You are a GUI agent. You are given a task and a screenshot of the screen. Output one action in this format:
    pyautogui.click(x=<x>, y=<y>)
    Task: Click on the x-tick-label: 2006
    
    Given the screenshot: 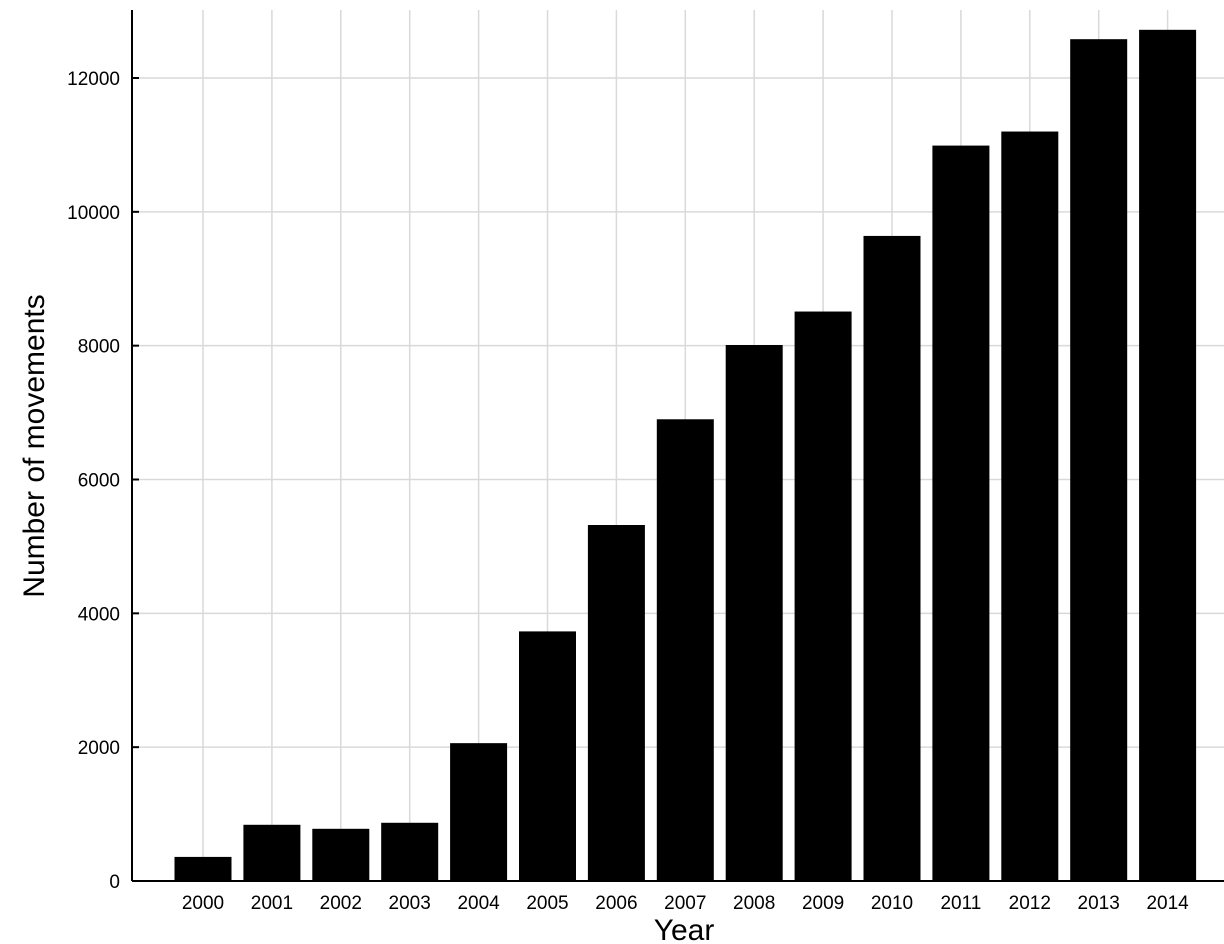 What is the action you would take?
    pyautogui.click(x=616, y=903)
    